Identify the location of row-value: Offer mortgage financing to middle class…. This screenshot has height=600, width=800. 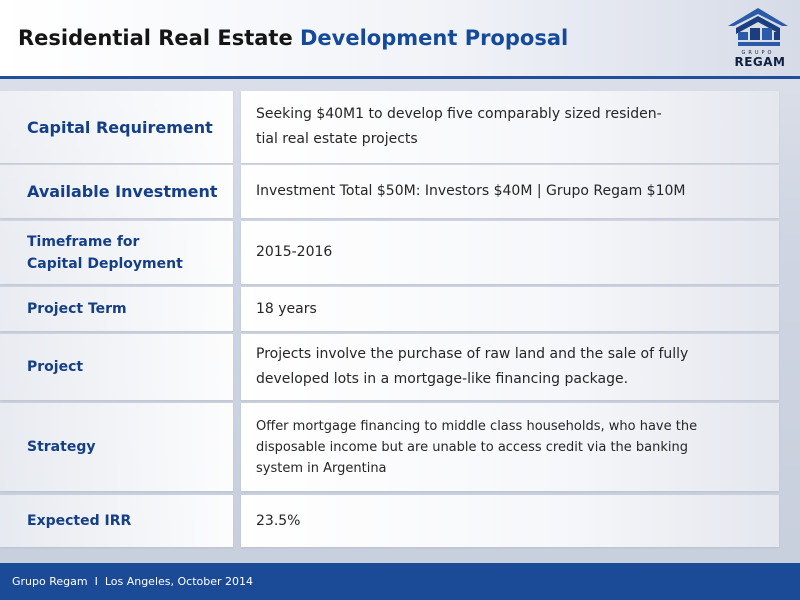
(477, 447).